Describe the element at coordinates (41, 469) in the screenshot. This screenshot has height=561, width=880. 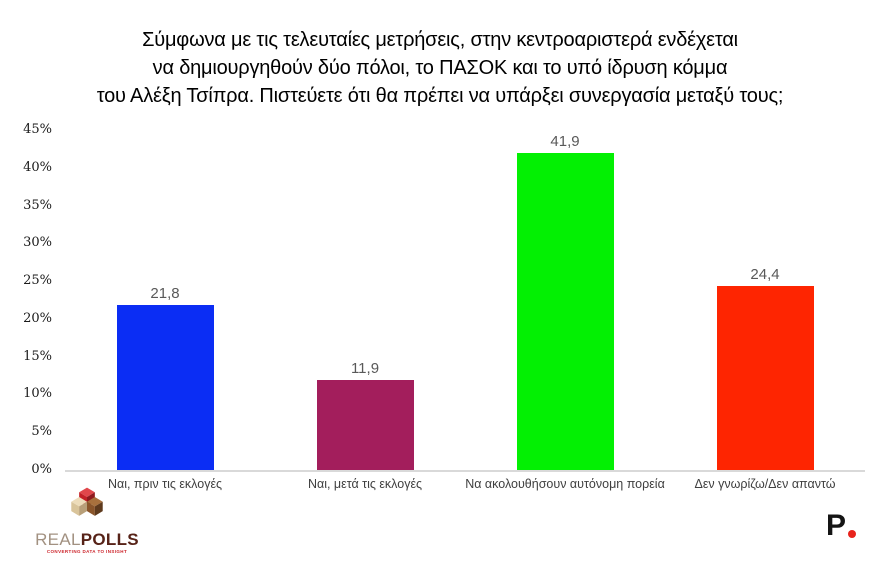
I see `y-tick-label: 0%` at that location.